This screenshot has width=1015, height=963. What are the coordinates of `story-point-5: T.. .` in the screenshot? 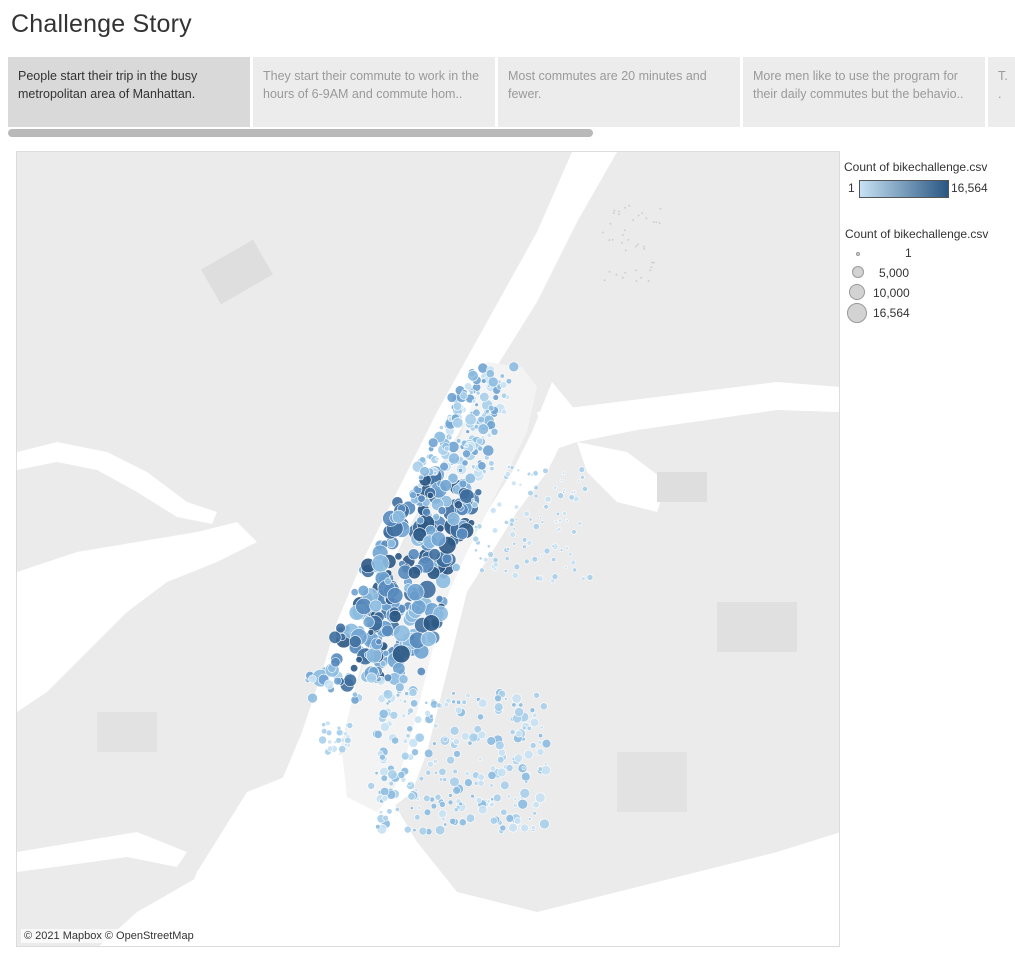 It's located at (1001, 92).